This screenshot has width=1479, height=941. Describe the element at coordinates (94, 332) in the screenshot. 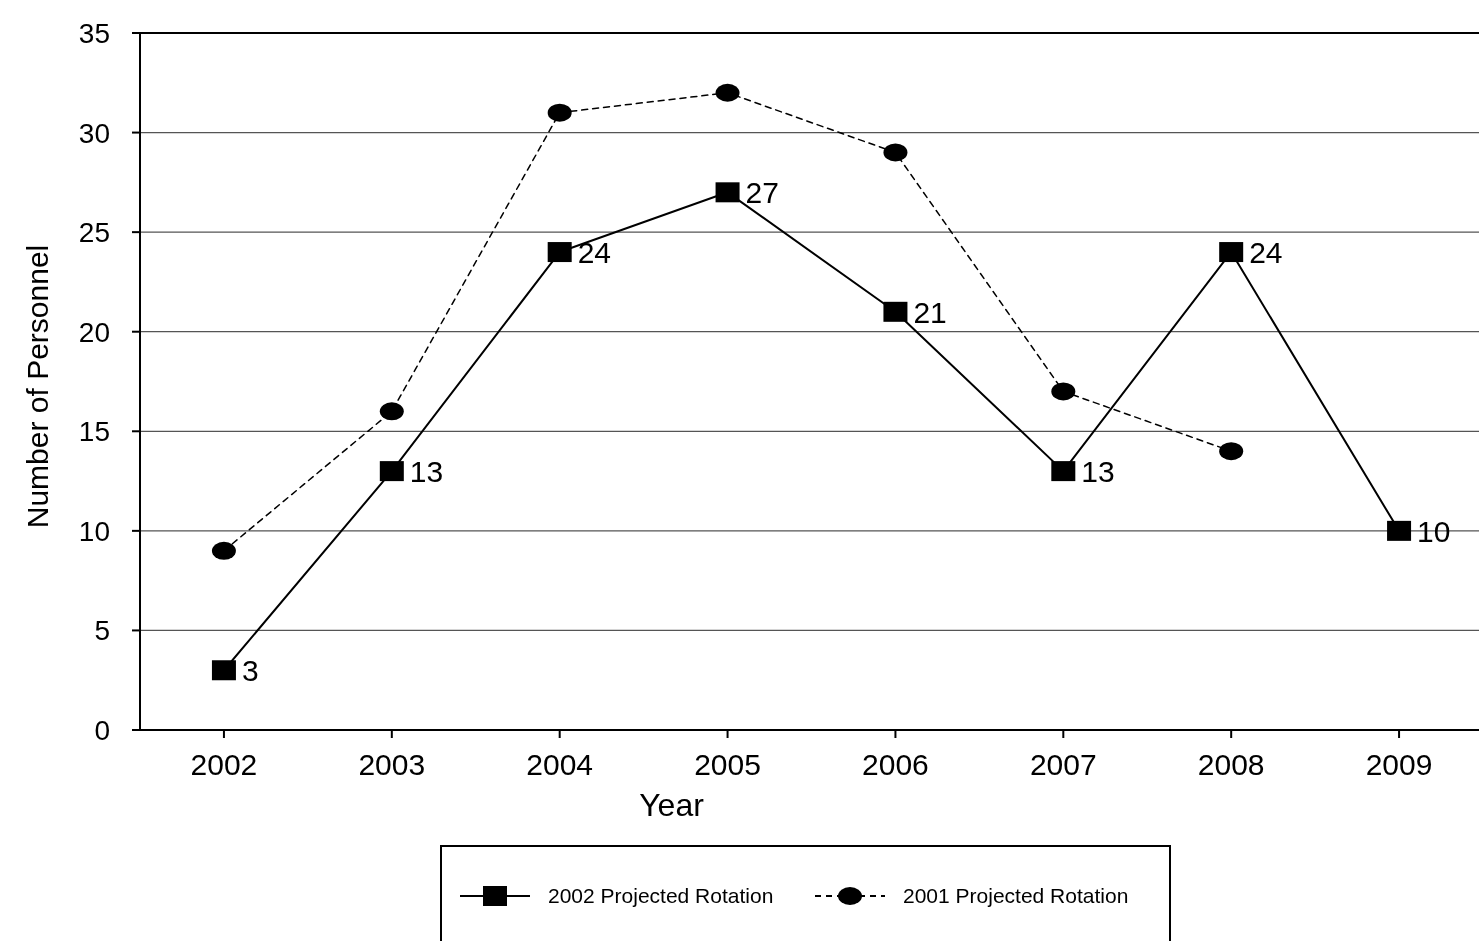

I see `y-tick-label: 20` at that location.